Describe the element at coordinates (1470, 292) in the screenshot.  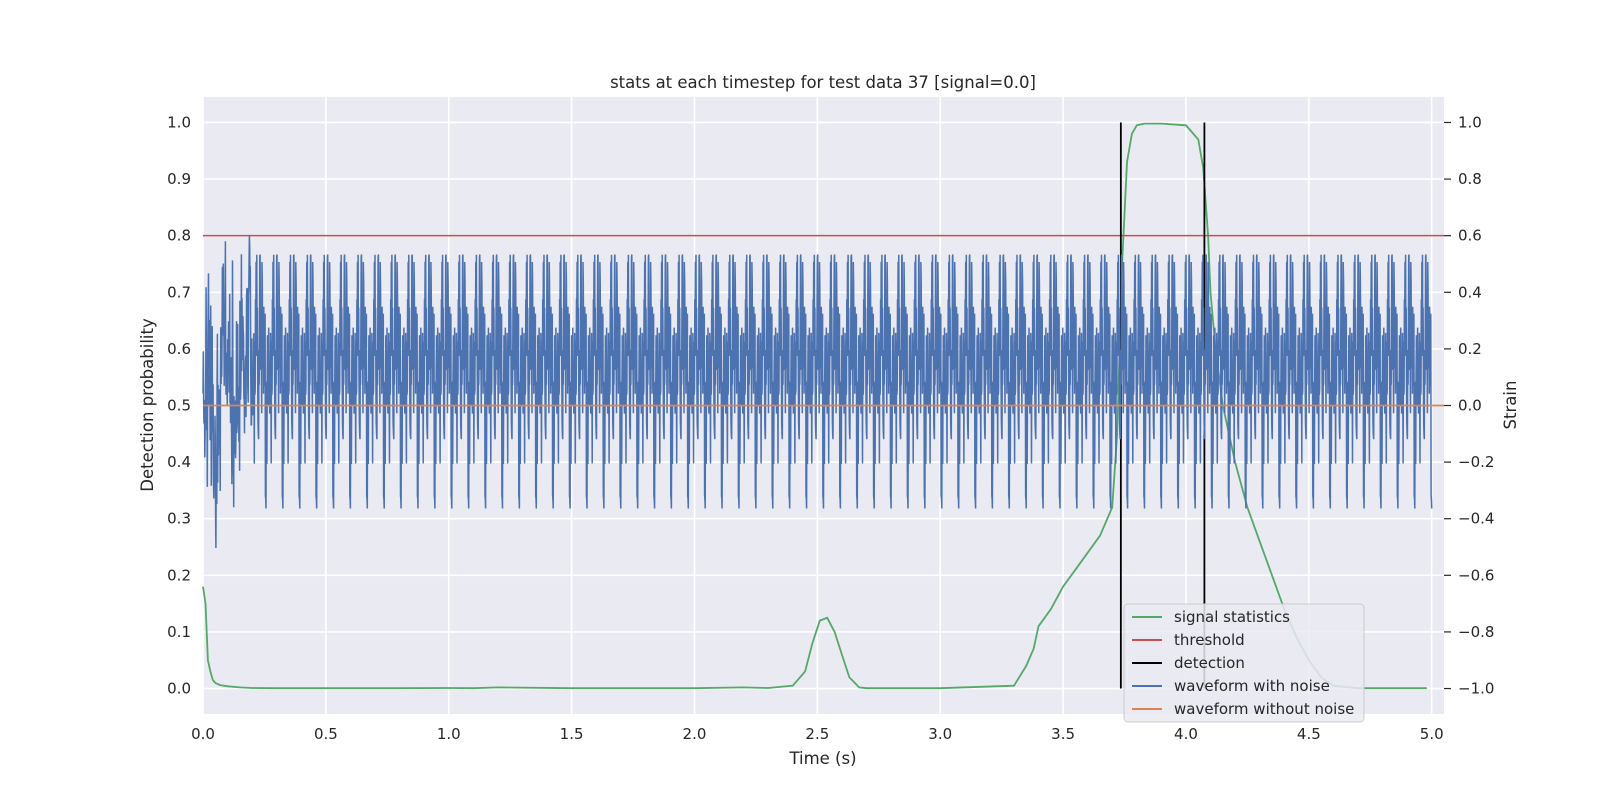
I see `y-right-tick-label: 0.4` at that location.